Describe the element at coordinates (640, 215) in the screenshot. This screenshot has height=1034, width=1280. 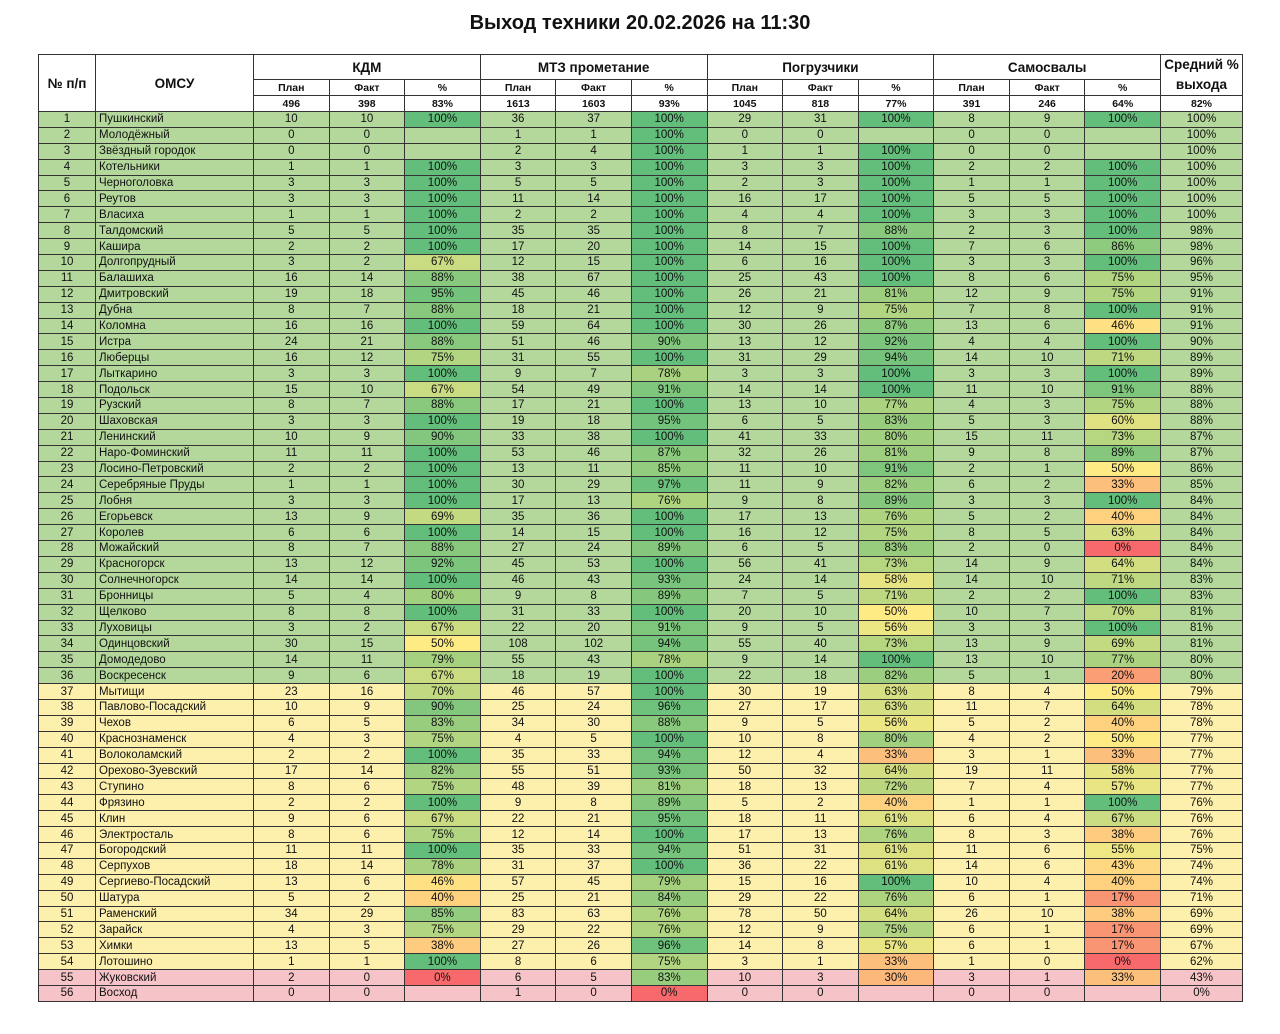
I see `table-row: 7 Власиха 1 1 100% 2 2 100% 4 4 100% 3 3 100% 100%` at that location.